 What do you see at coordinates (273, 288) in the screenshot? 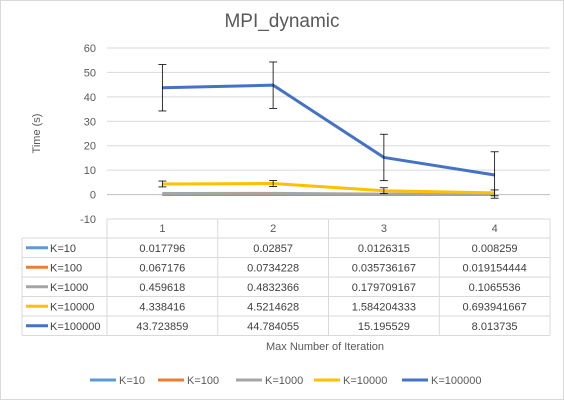
I see `table-cell-value: 0.4832366` at bounding box center [273, 288].